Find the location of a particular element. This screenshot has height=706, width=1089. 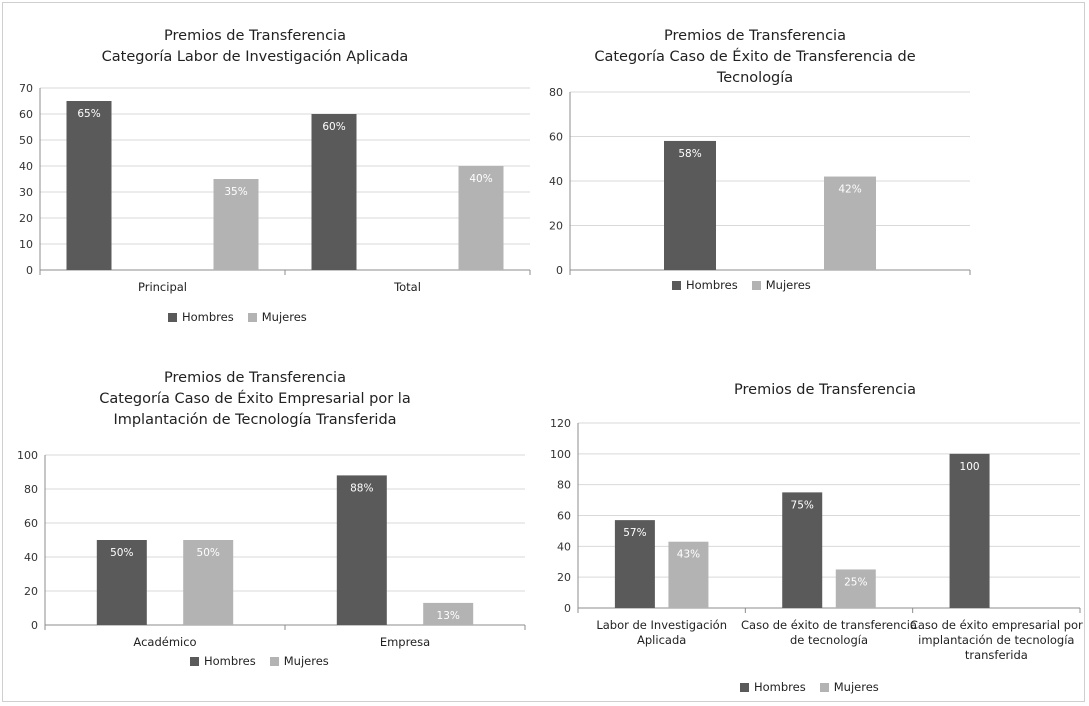

chart-title-line-3: Implantación de Tecnología Transferida is located at coordinates (255, 420).